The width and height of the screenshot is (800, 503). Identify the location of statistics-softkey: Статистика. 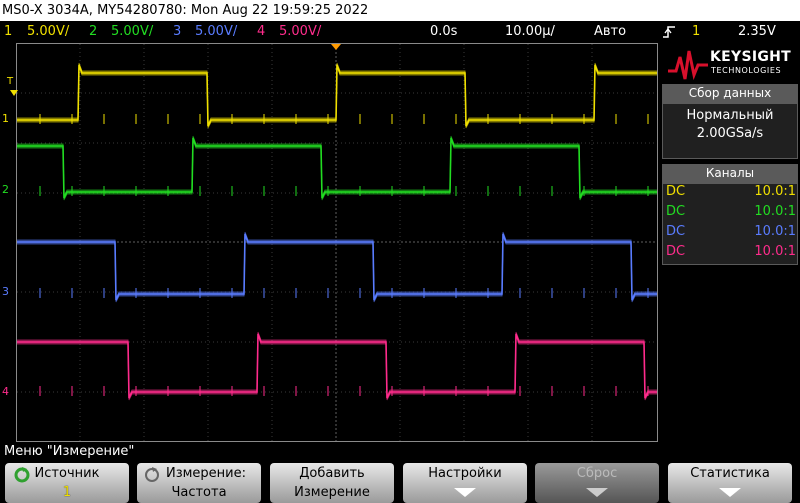
(730, 483).